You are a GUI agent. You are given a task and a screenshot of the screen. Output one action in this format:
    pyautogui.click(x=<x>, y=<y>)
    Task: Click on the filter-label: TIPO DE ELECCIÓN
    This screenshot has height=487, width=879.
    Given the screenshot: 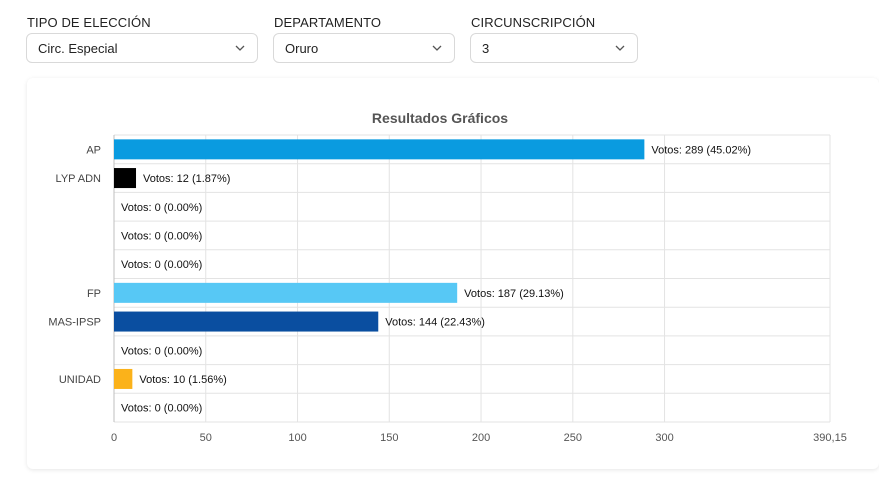 What is the action you would take?
    pyautogui.click(x=89, y=22)
    